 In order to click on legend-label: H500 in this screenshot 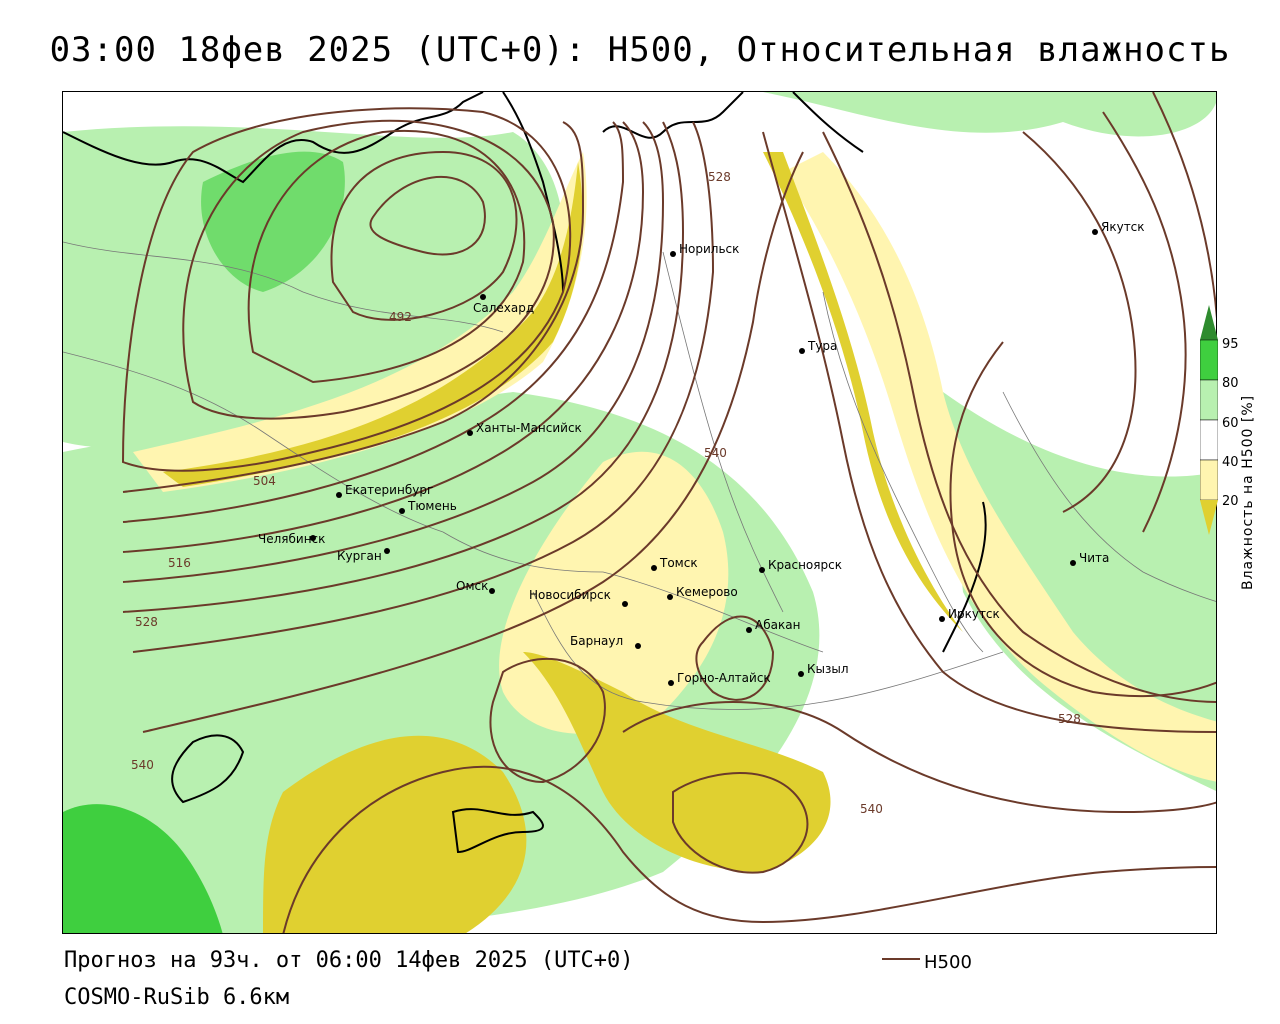, I will do `click(948, 962)`.